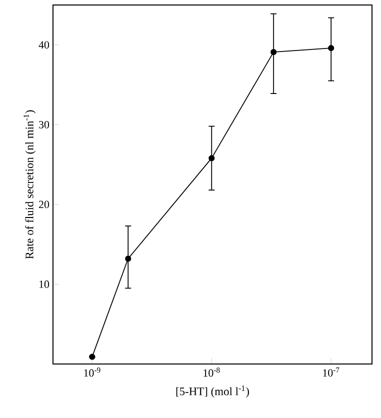 The width and height of the screenshot is (381, 418). I want to click on y-axis-title: Rate of fluid secretion (nl min$^{-1}$), so click(30, 184).